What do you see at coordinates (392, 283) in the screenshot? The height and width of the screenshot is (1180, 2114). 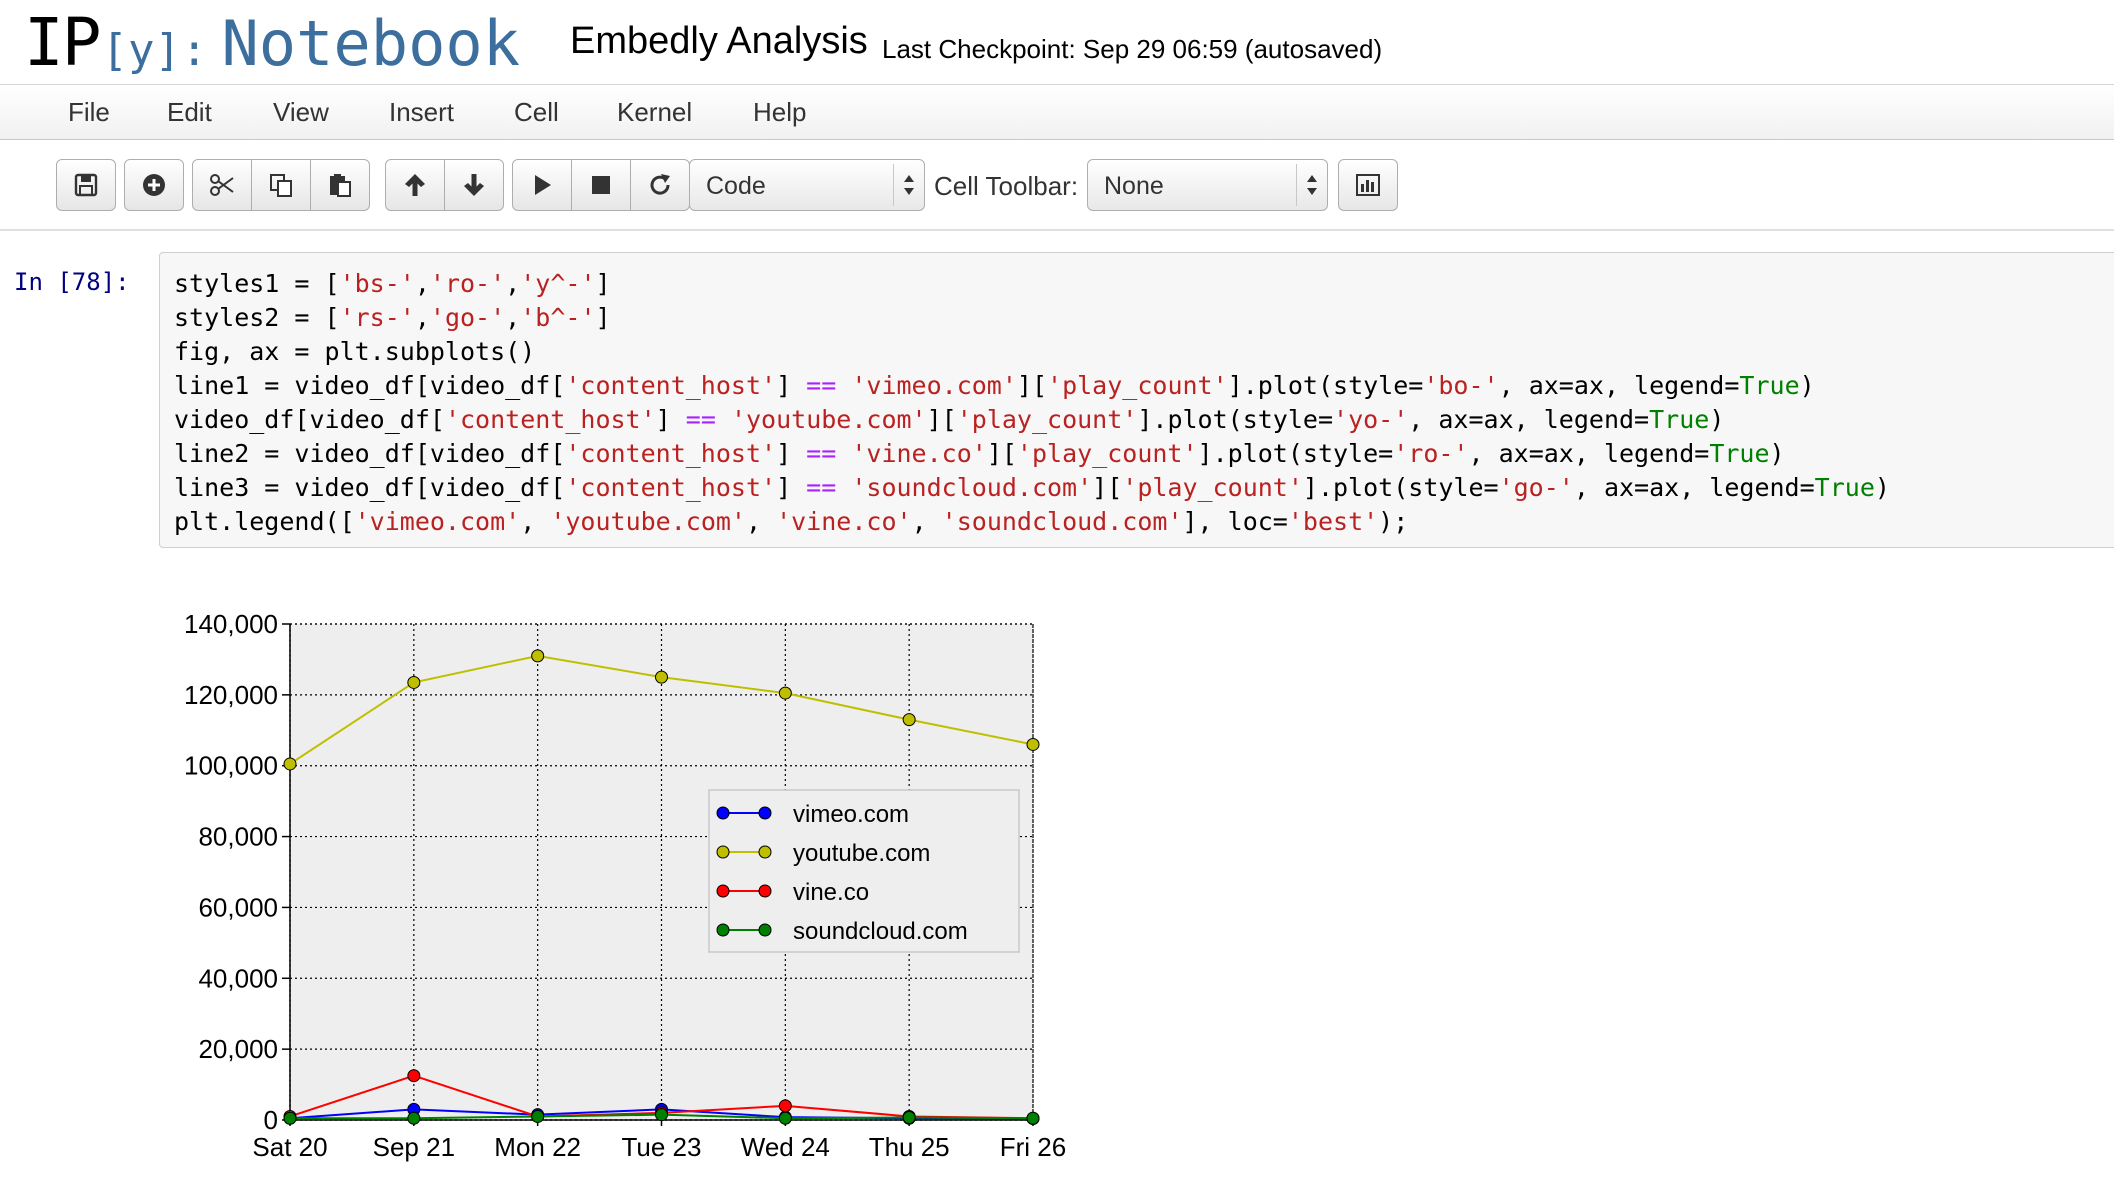 I see `code-line-1: styles1 = ['bs-','ro-','y^-']` at bounding box center [392, 283].